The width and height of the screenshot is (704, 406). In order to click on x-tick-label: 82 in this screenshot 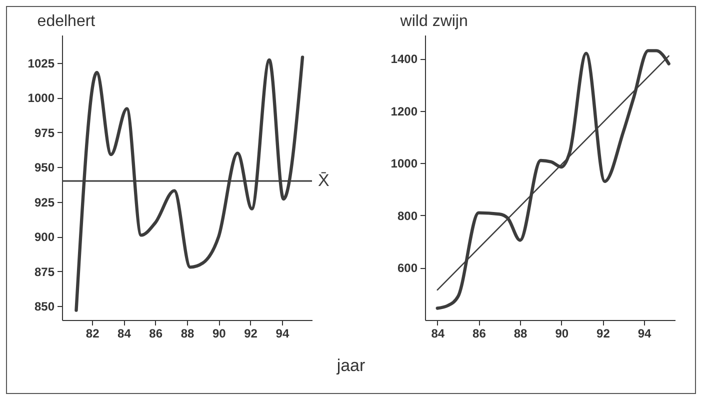, I will do `click(93, 333)`.